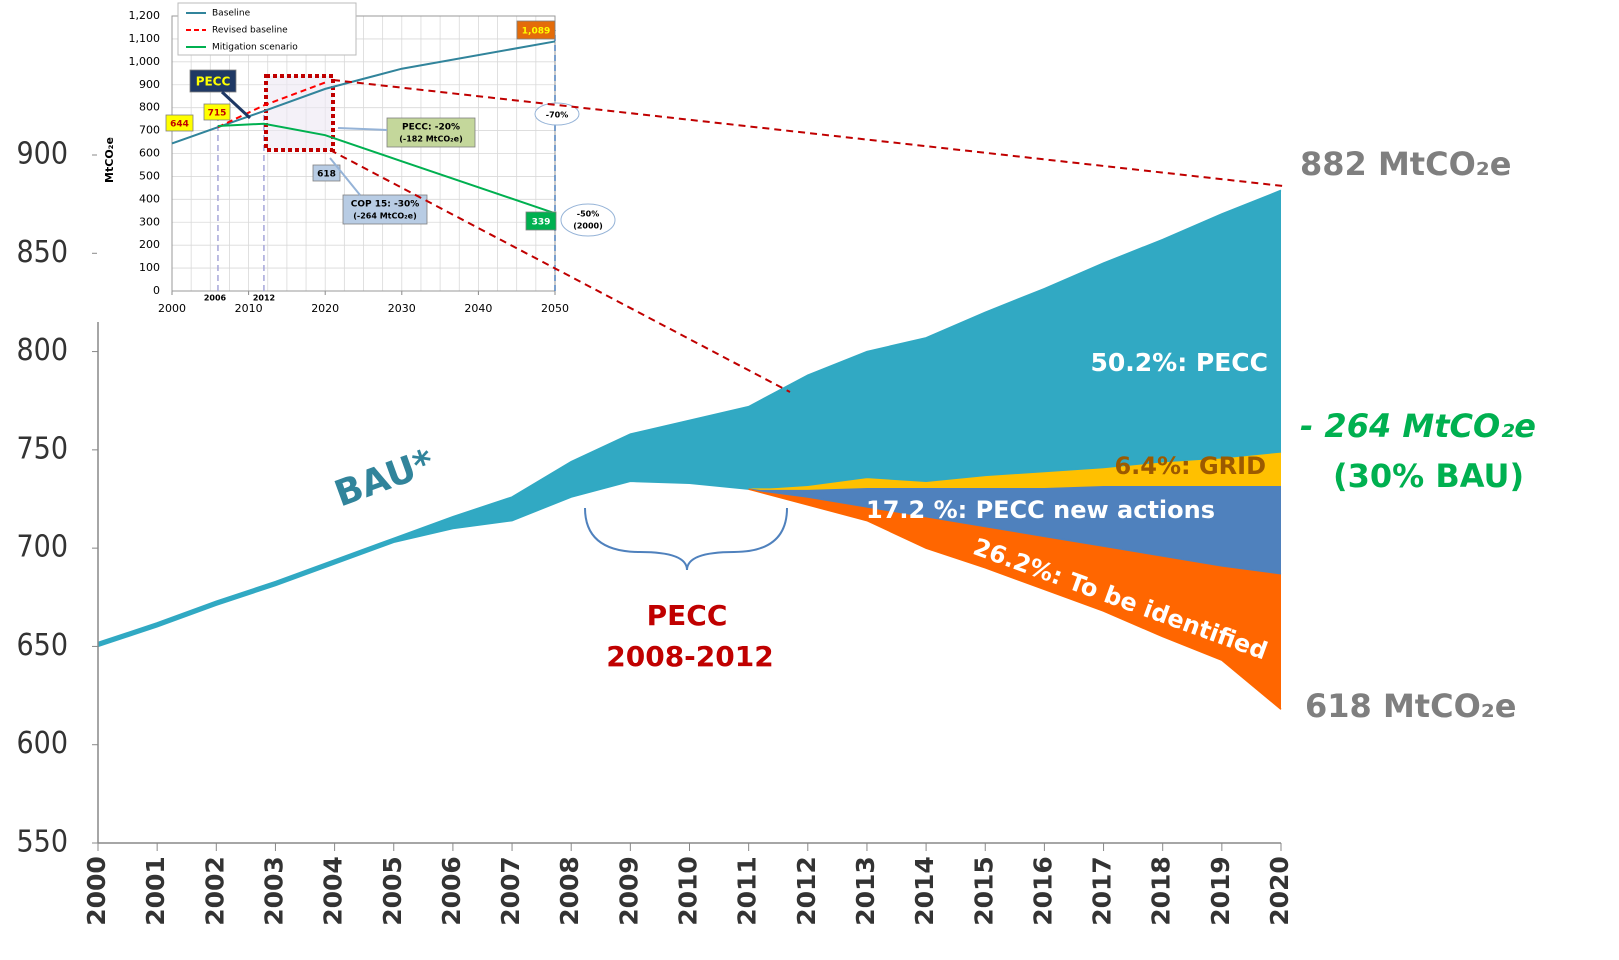 This screenshot has width=1619, height=960. Describe the element at coordinates (149, 107) in the screenshot. I see `y-tick-label: 800` at that location.